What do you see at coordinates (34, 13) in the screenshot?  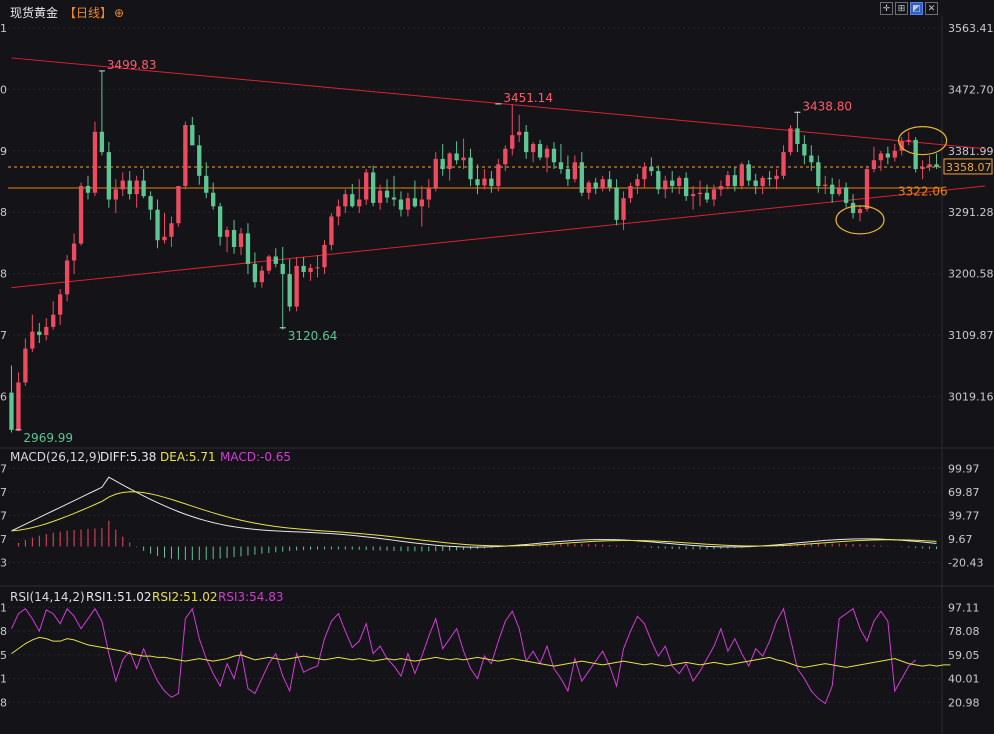 I see `instrument-name: 现货黄金` at bounding box center [34, 13].